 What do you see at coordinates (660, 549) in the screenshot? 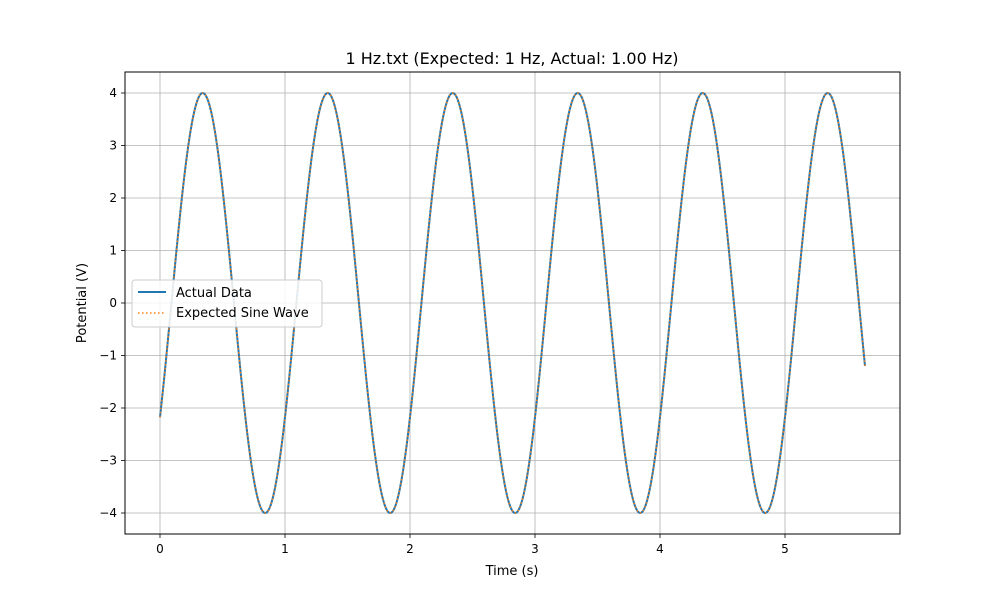
I see `x-tick-label: 4` at bounding box center [660, 549].